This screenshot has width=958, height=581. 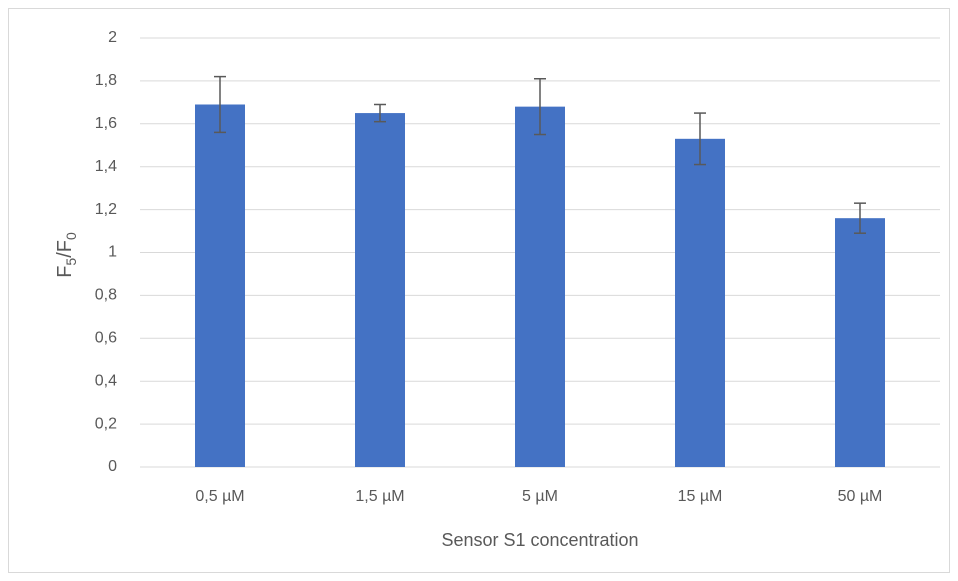 I want to click on y-tick-label: 1,8, so click(x=106, y=80).